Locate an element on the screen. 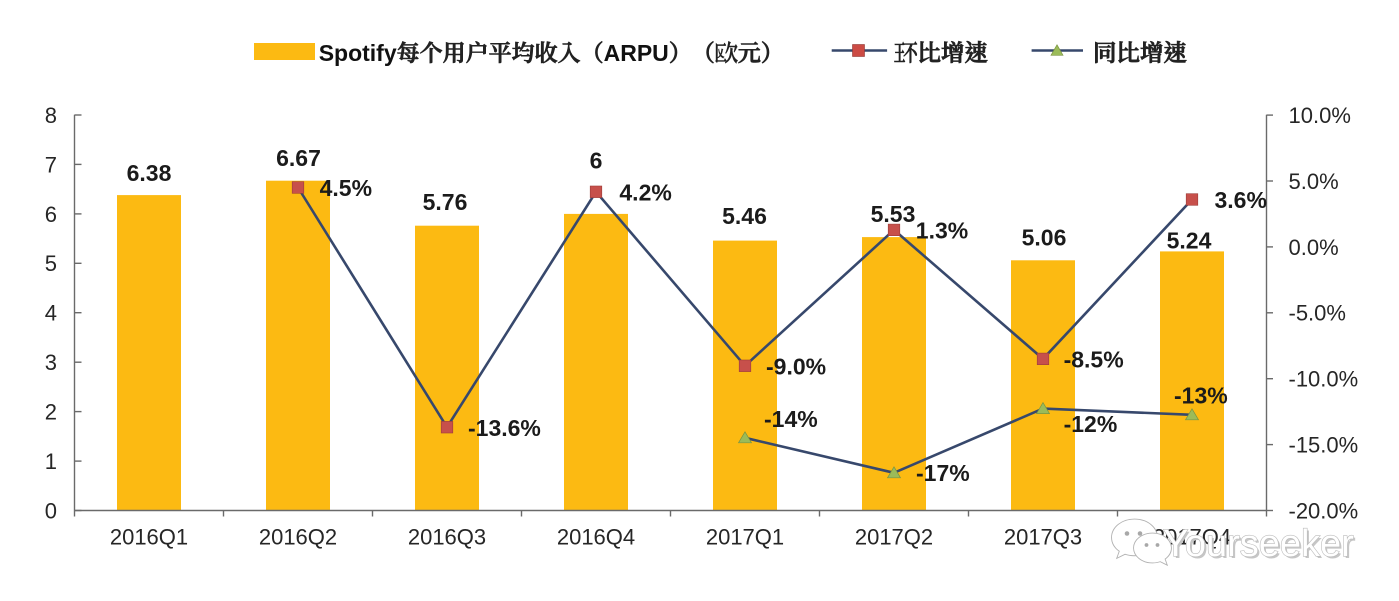  svg-text: 4.2% is located at coordinates (645, 193).